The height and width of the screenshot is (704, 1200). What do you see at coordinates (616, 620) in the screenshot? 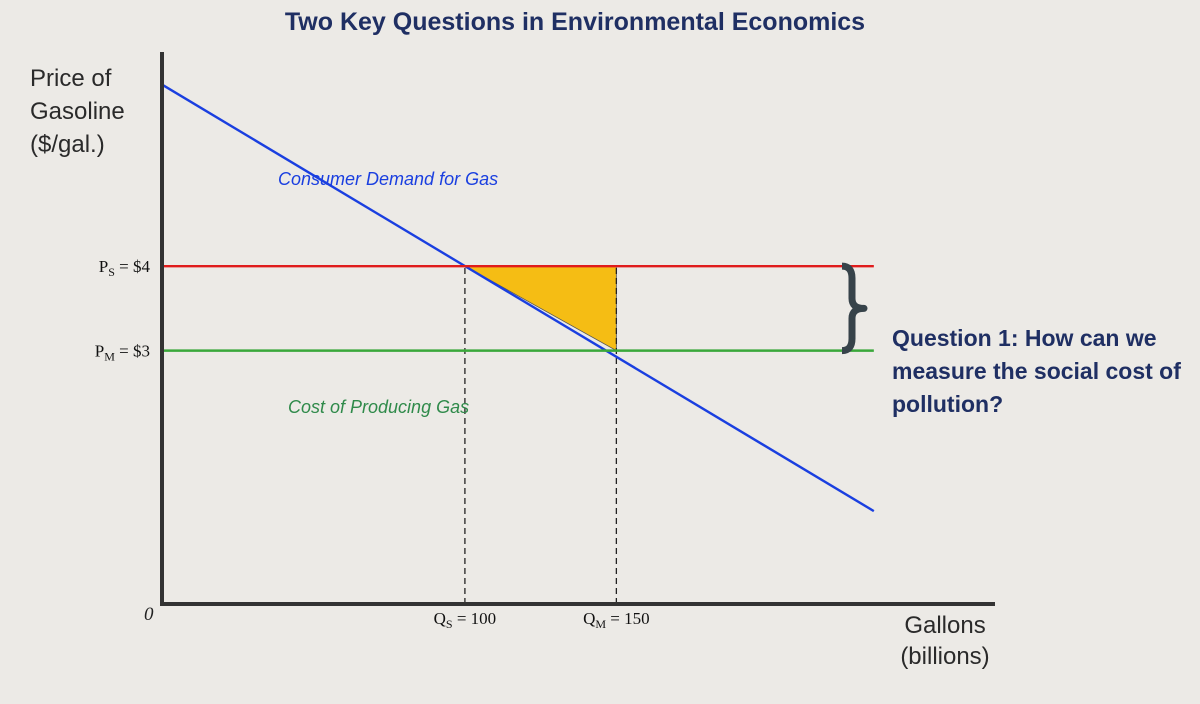
I see `x-tick-label-1: QM = 150` at bounding box center [616, 620].